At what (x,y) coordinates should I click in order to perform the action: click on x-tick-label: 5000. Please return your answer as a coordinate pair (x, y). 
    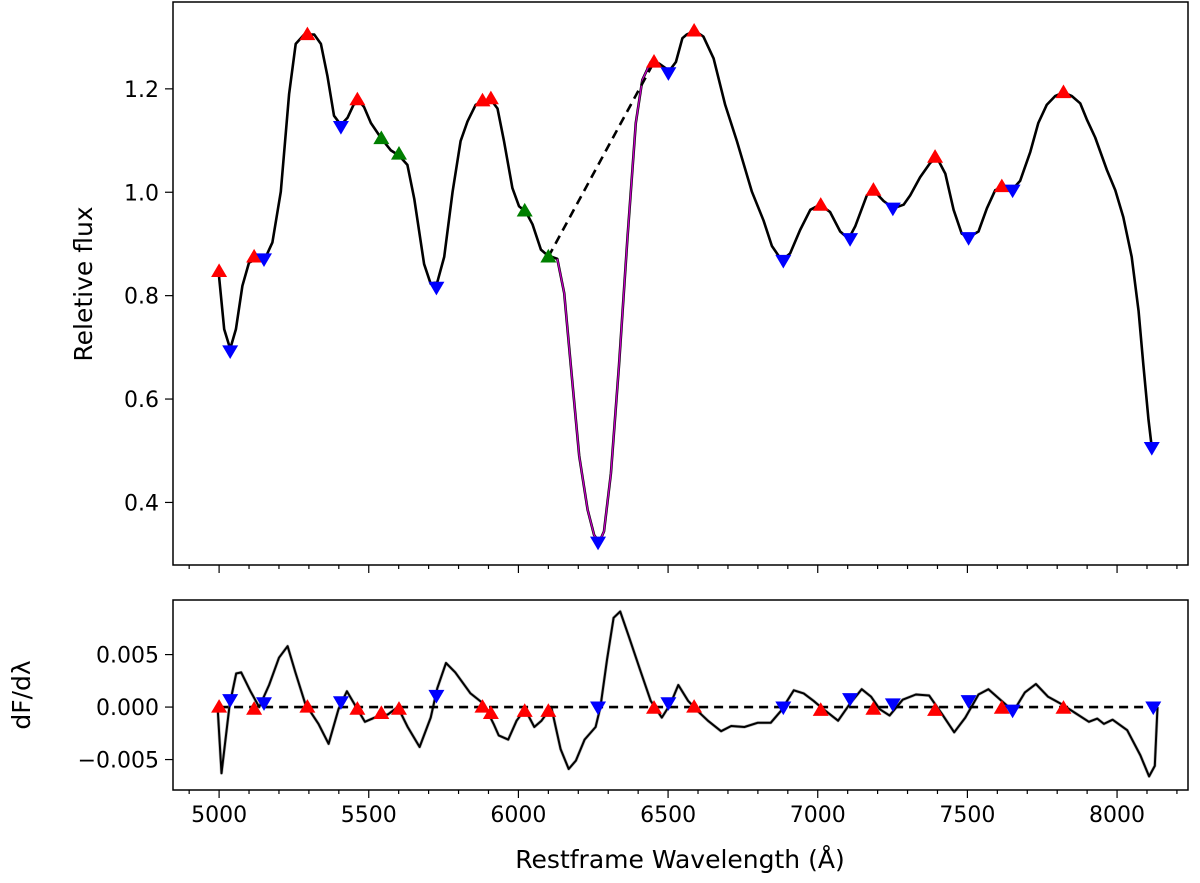
    Looking at the image, I should click on (219, 815).